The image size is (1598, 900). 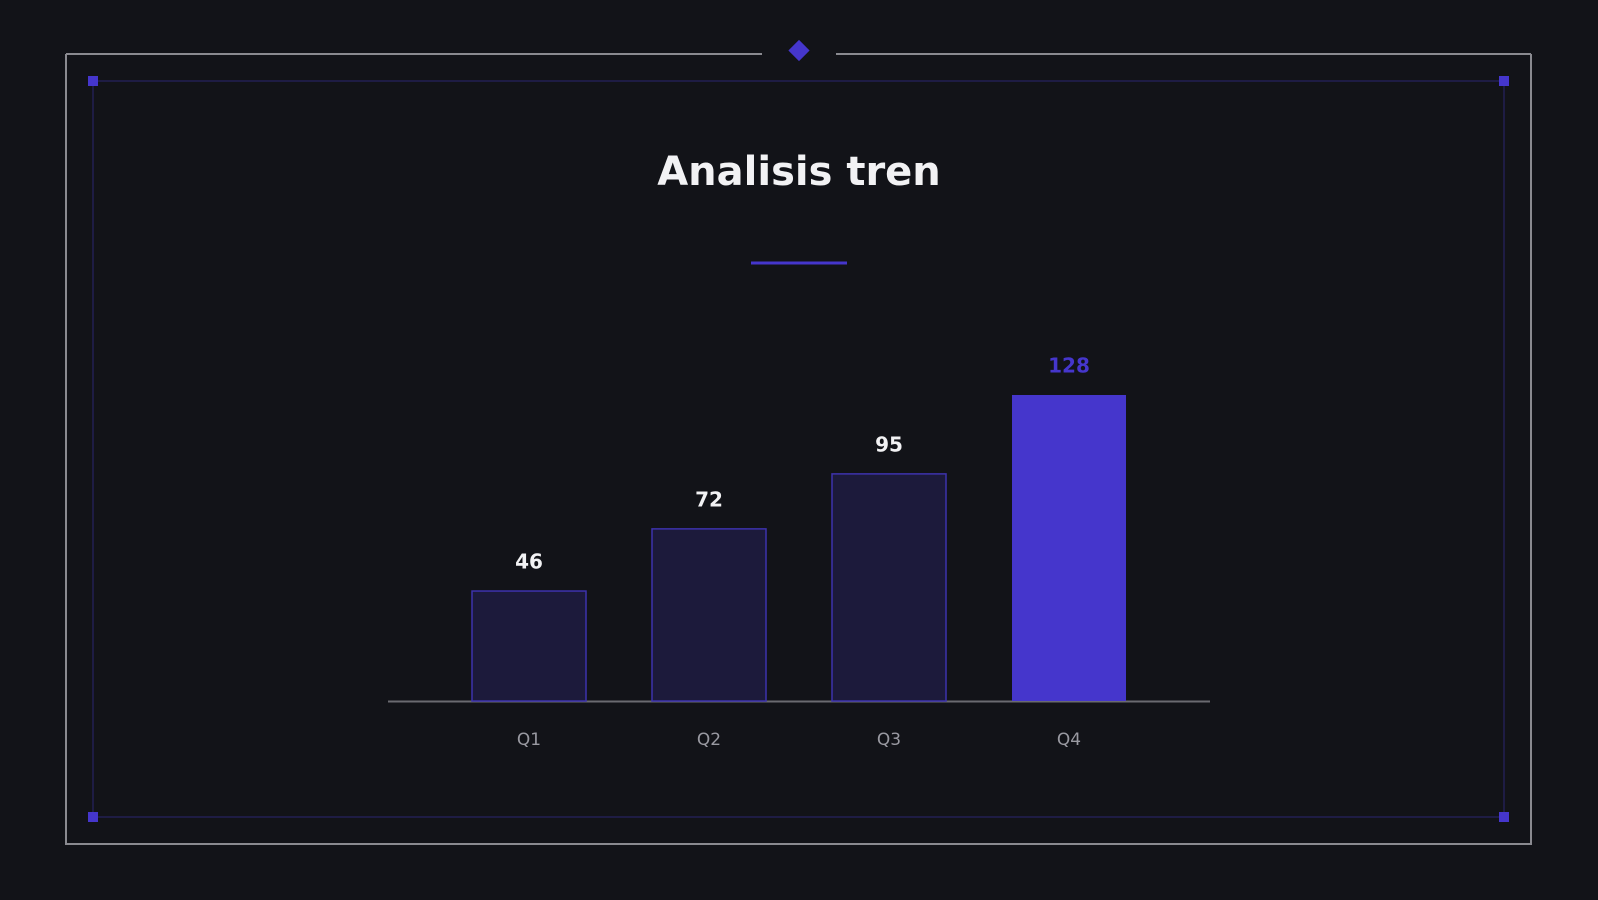 What do you see at coordinates (709, 499) in the screenshot?
I see `value-label: 72` at bounding box center [709, 499].